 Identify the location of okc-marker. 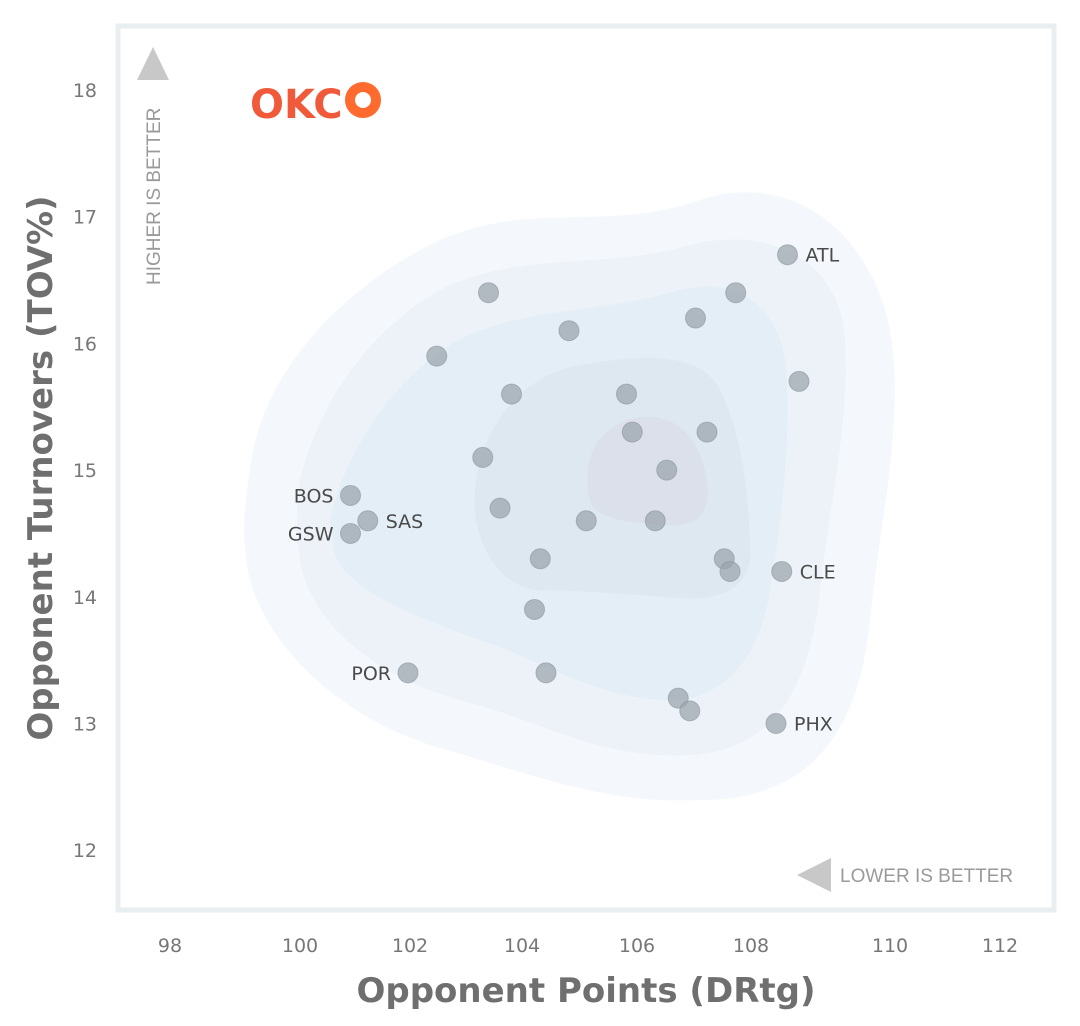
(363, 100).